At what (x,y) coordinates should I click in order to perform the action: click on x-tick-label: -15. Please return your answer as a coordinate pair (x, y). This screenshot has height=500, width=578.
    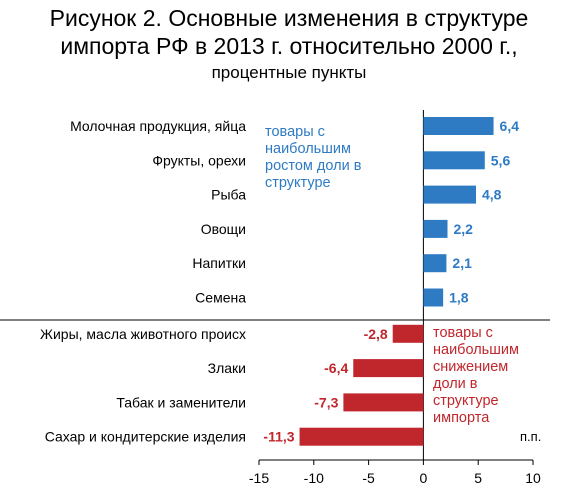
    Looking at the image, I should click on (259, 478).